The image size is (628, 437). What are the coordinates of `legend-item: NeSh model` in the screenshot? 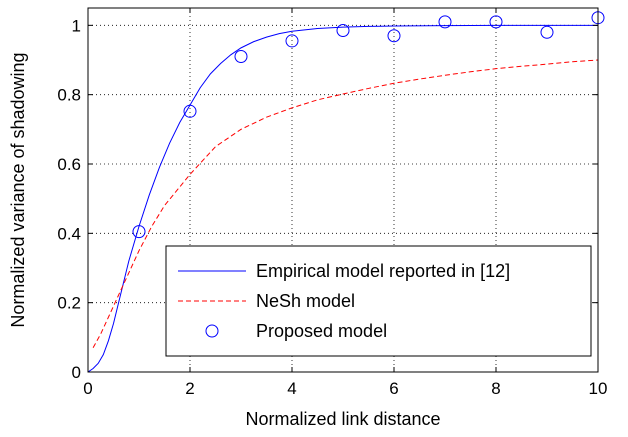 It's located at (266, 301).